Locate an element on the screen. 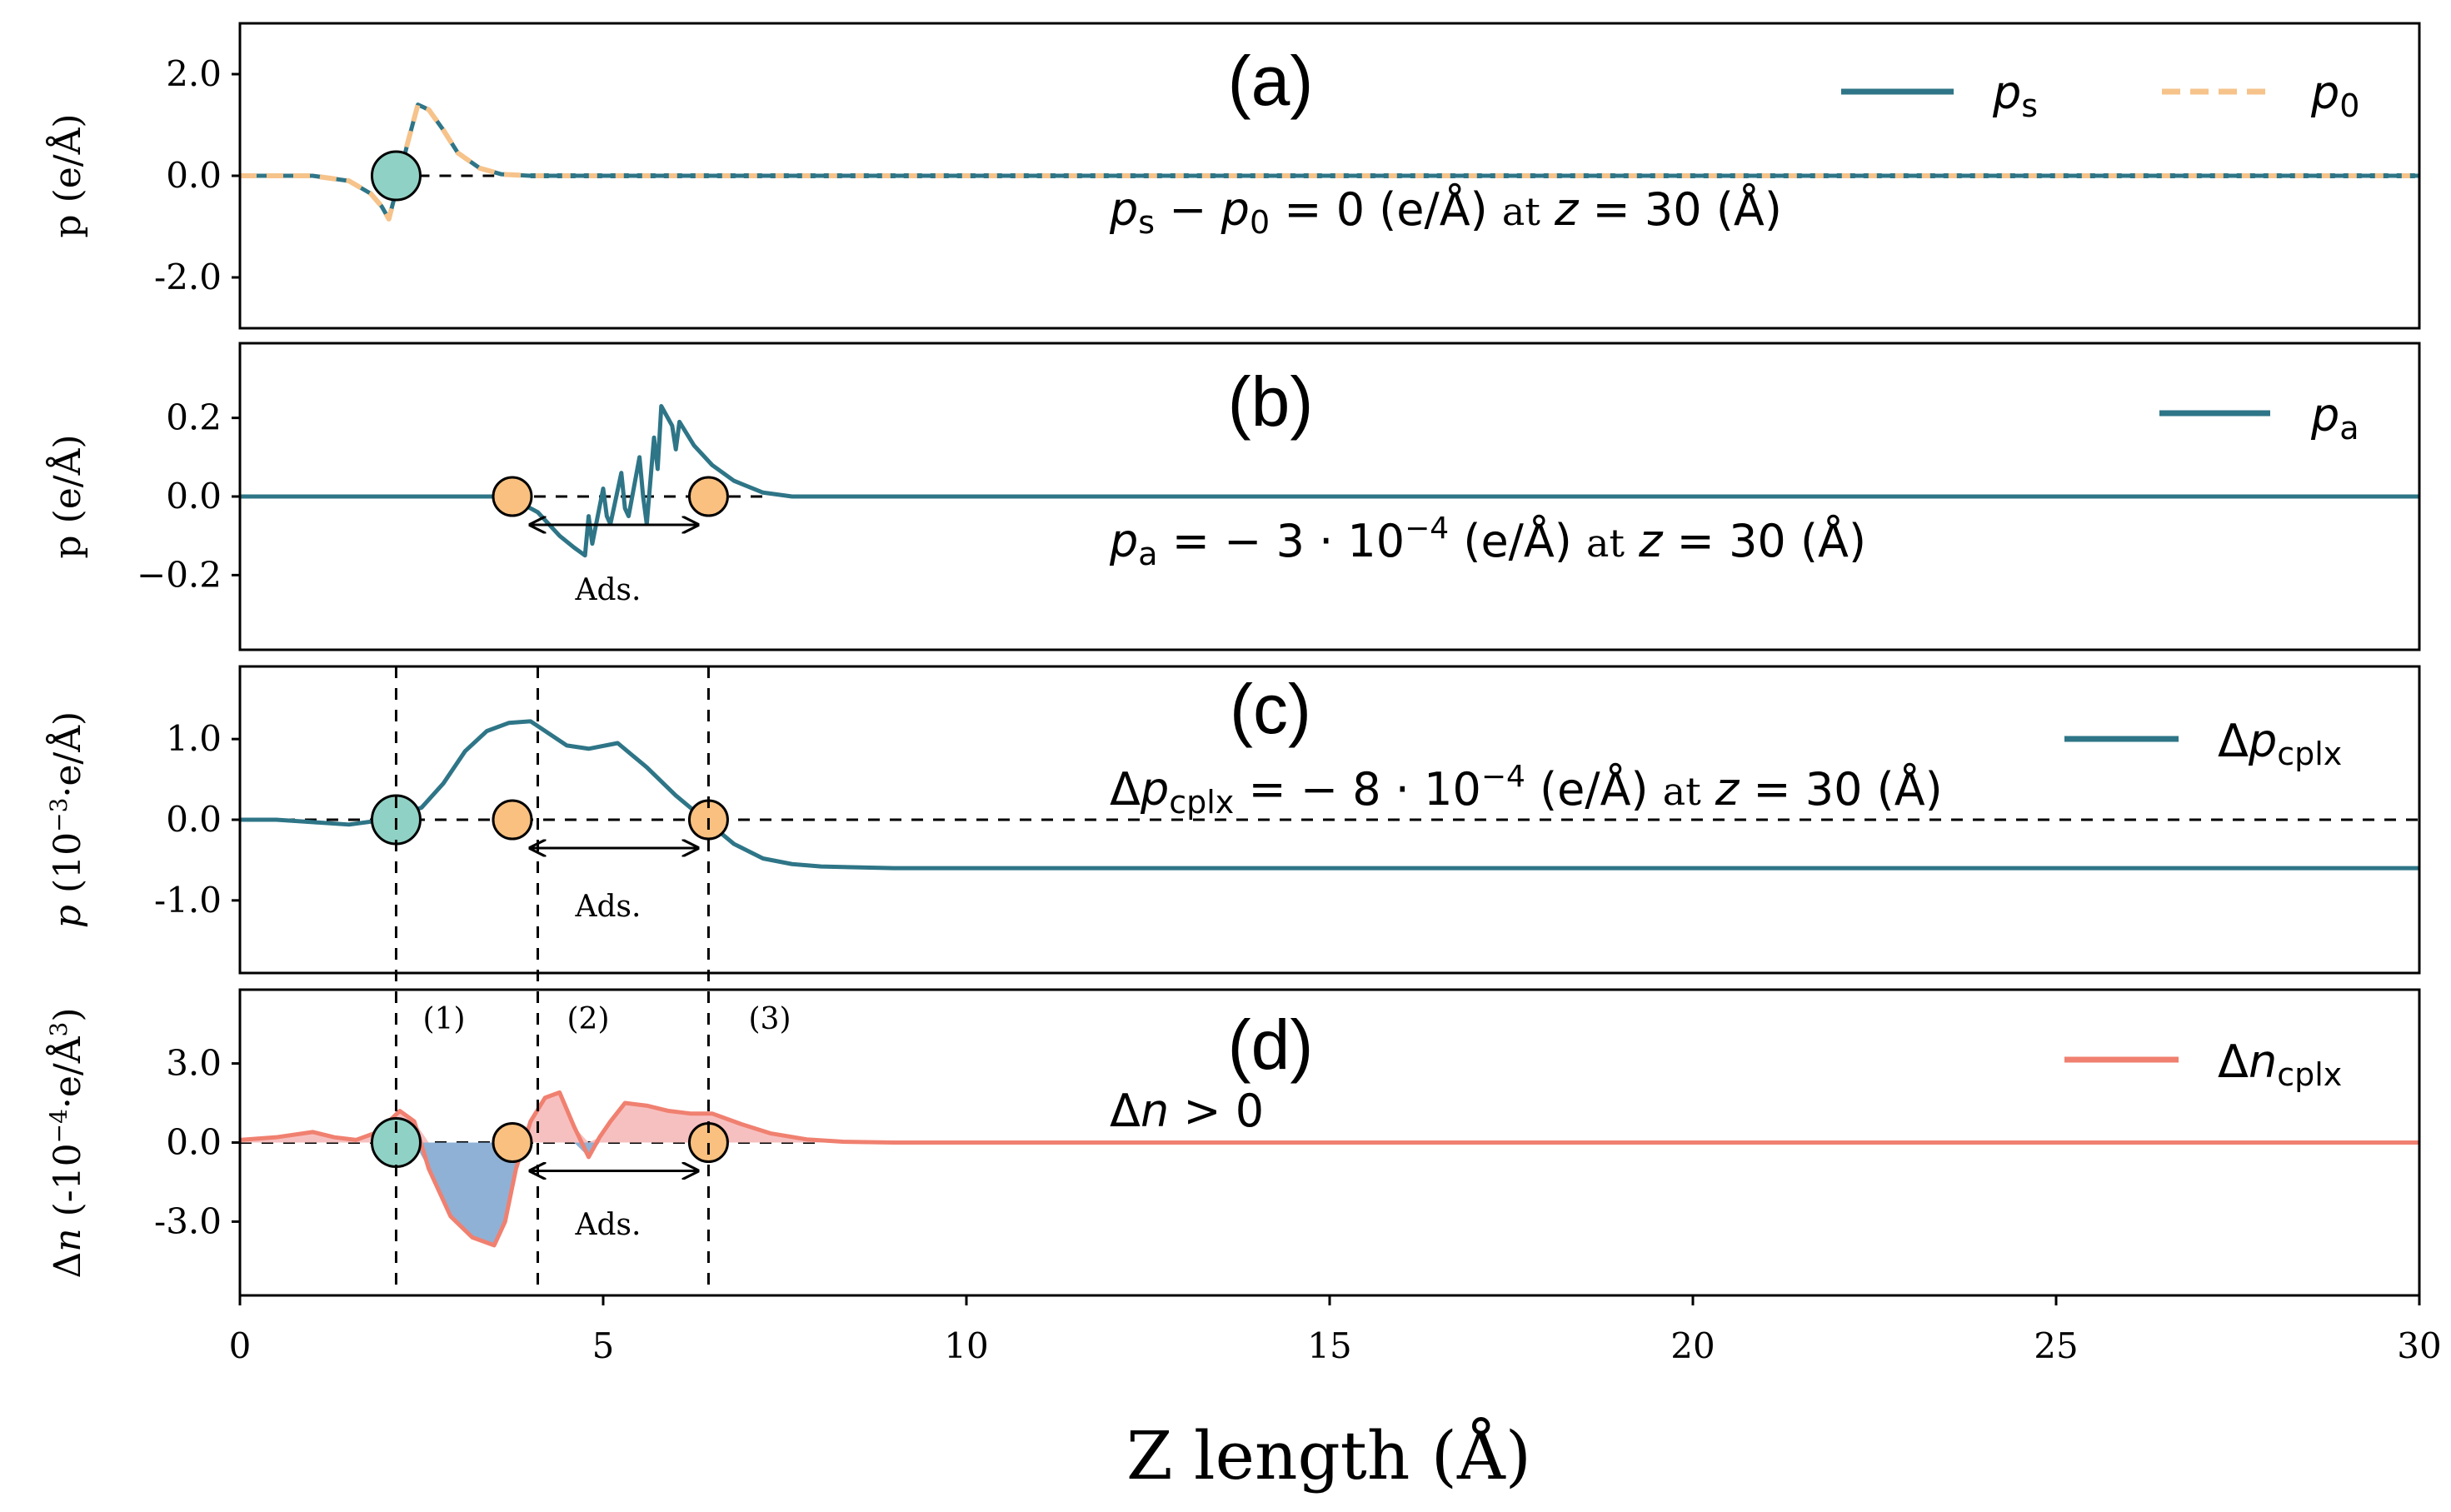 Image resolution: width=2451 pixels, height=1512 pixels. panel-c-yticks: 1.0 0.0 -1.0 is located at coordinates (197, 819).